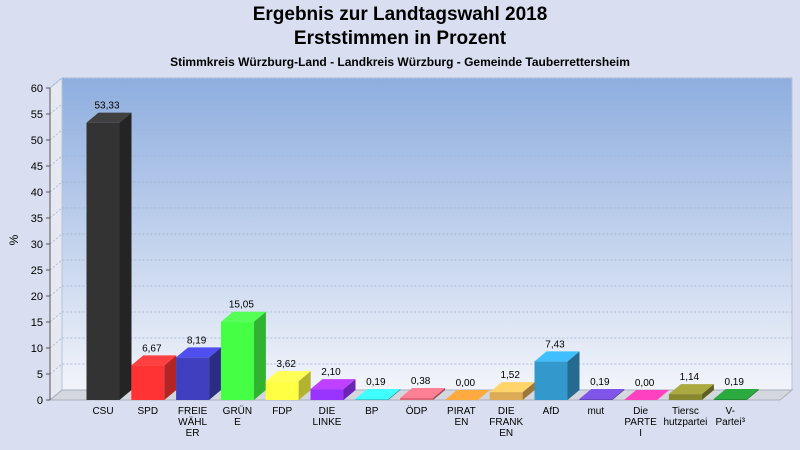  I want to click on category-label: CSU, so click(102, 411).